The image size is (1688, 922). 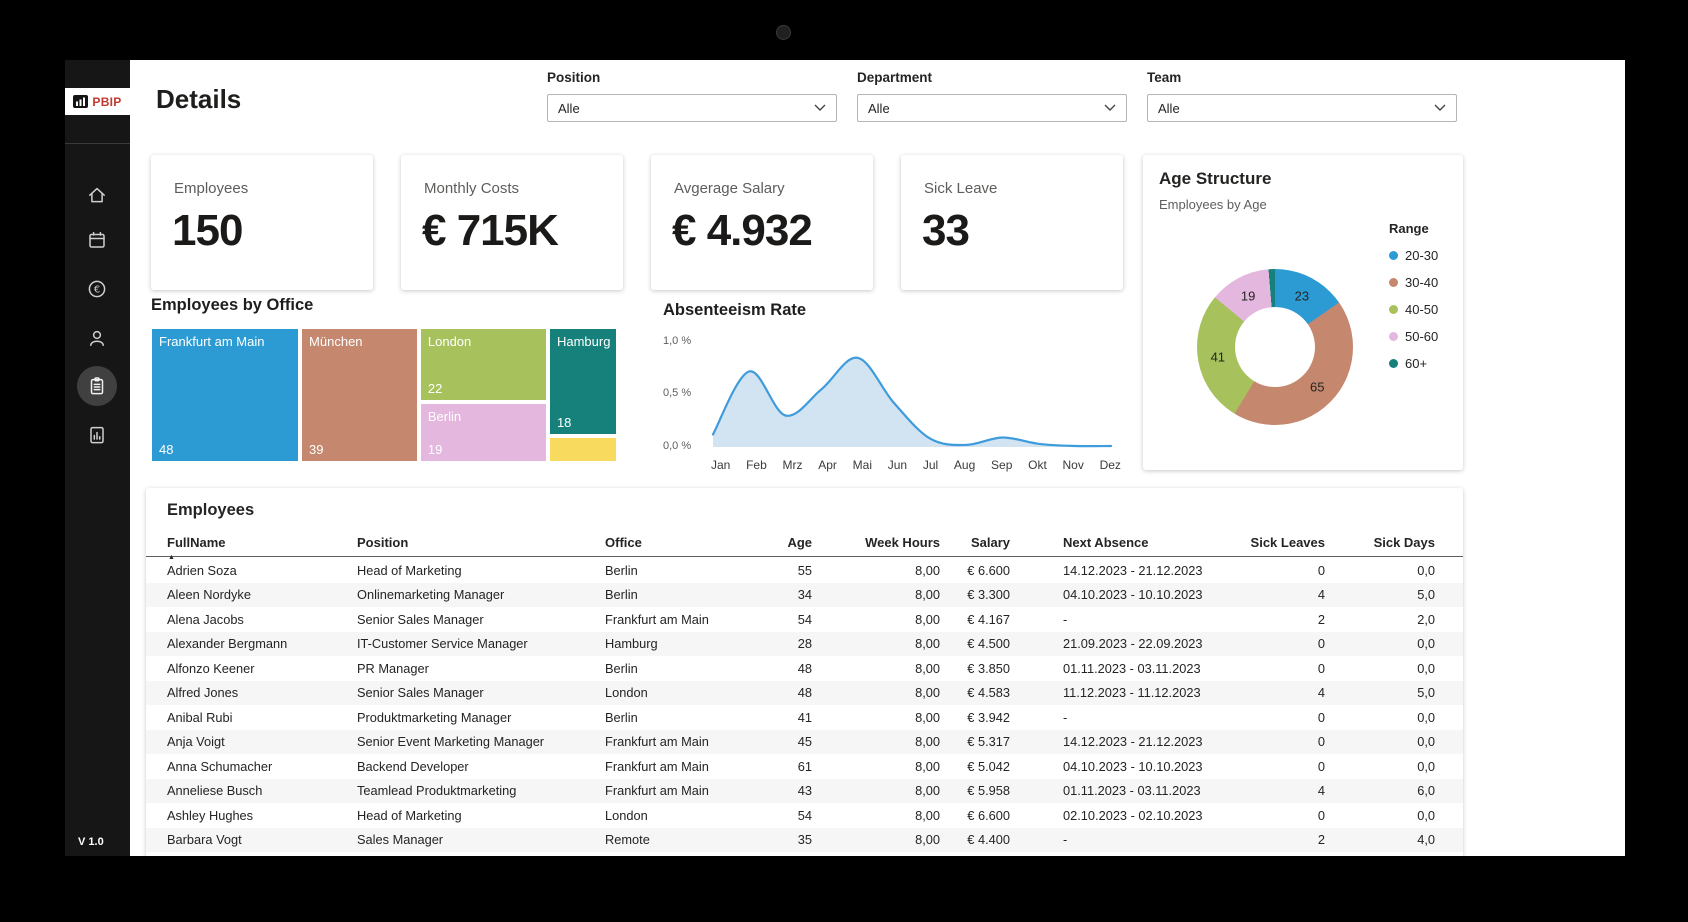 I want to click on donut-hole, so click(x=1275, y=347).